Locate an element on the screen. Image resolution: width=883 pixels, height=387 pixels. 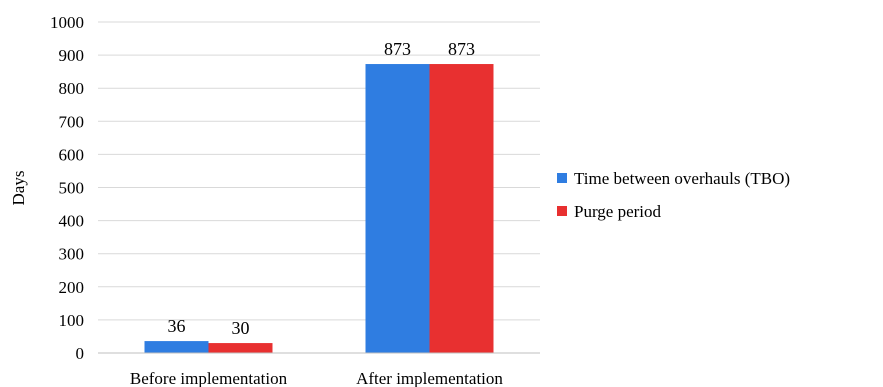
y-tick-label: 200 is located at coordinates (72, 287).